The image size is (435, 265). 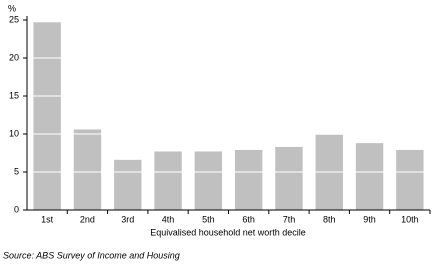 I want to click on x-tick-label: 2nd, so click(x=87, y=219).